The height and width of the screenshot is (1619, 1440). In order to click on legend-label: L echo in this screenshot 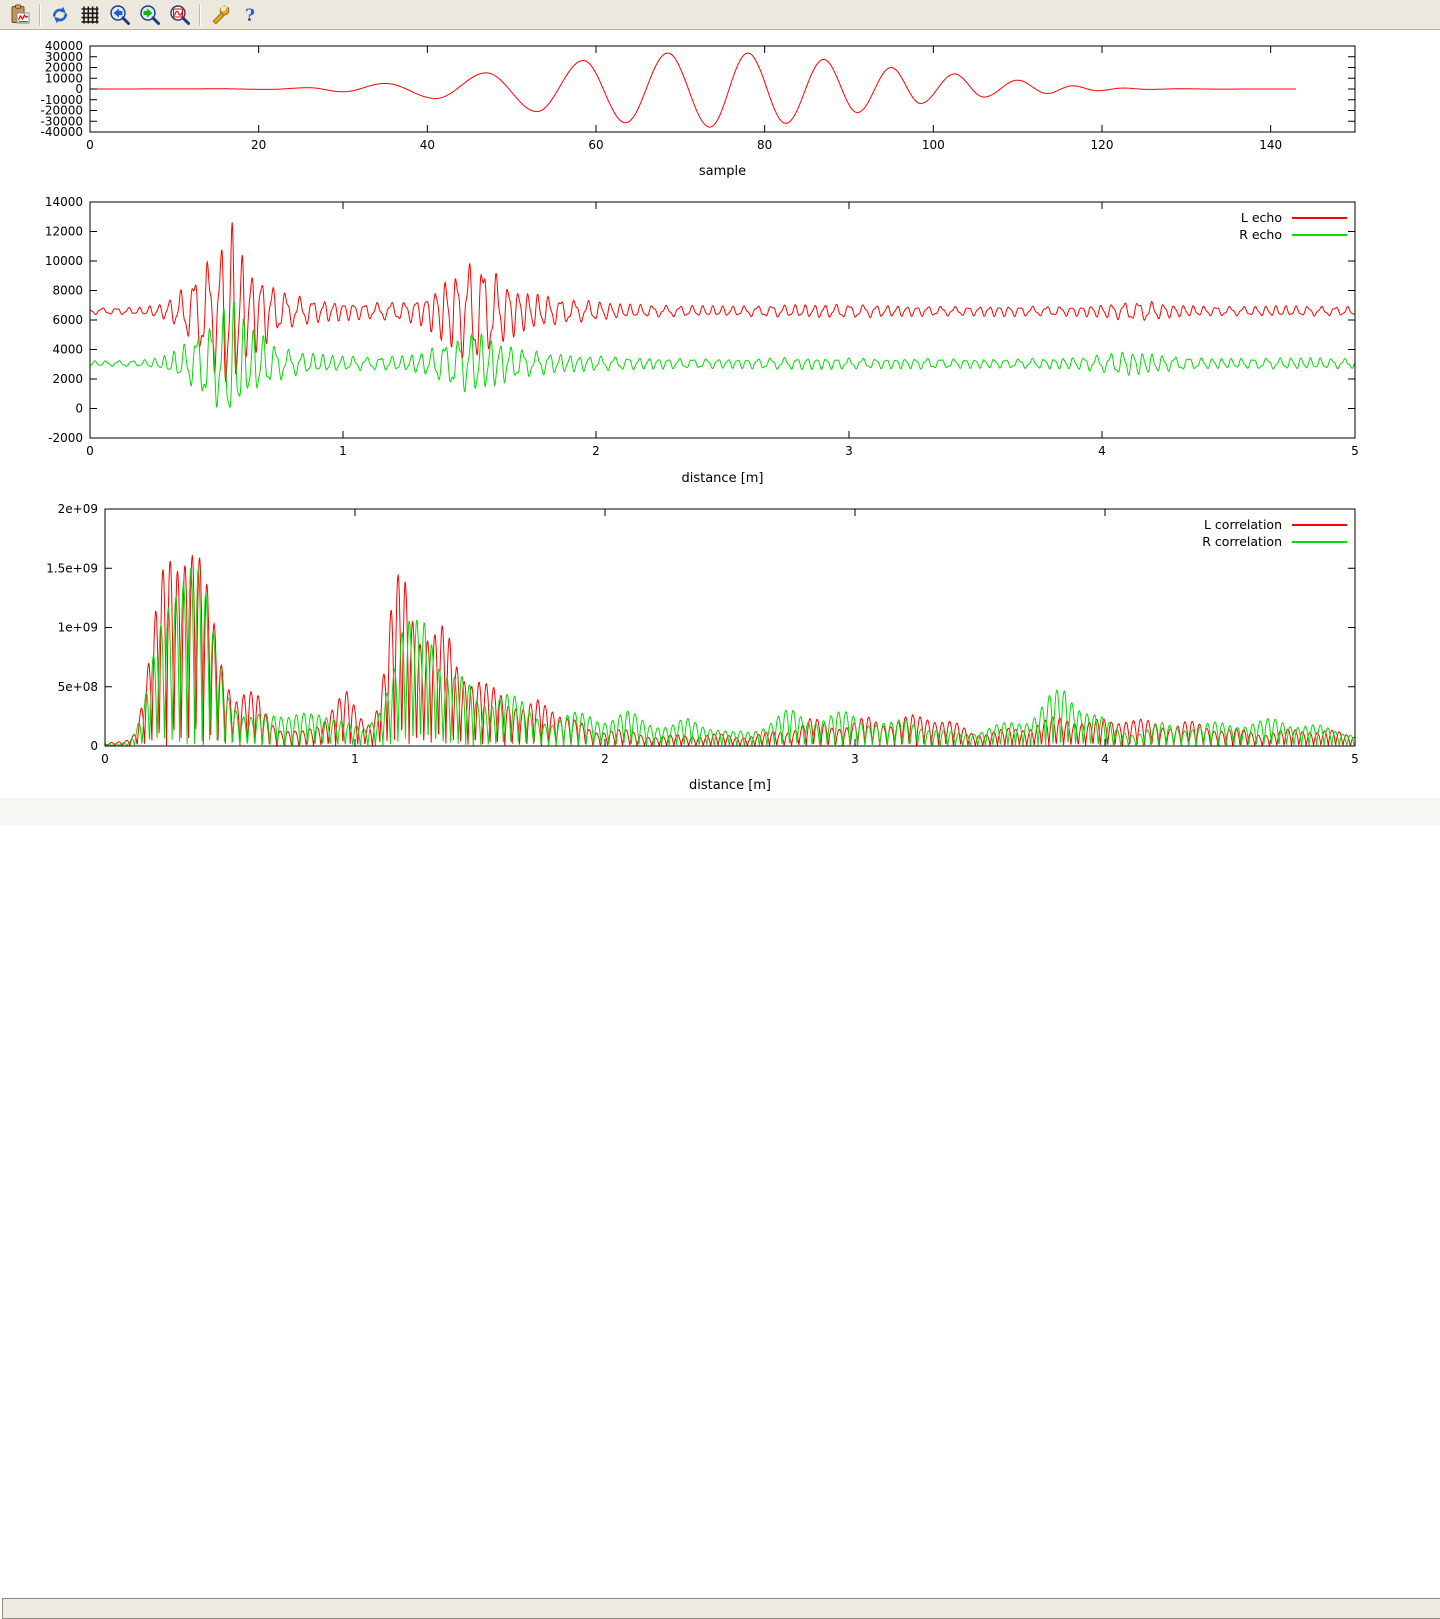, I will do `click(1261, 217)`.